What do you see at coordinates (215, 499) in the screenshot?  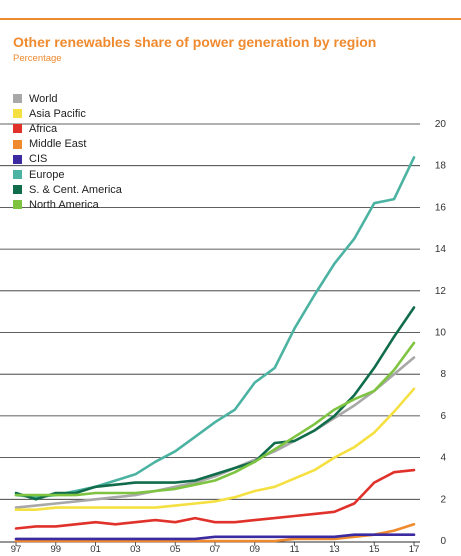 I see `series-line-africa` at bounding box center [215, 499].